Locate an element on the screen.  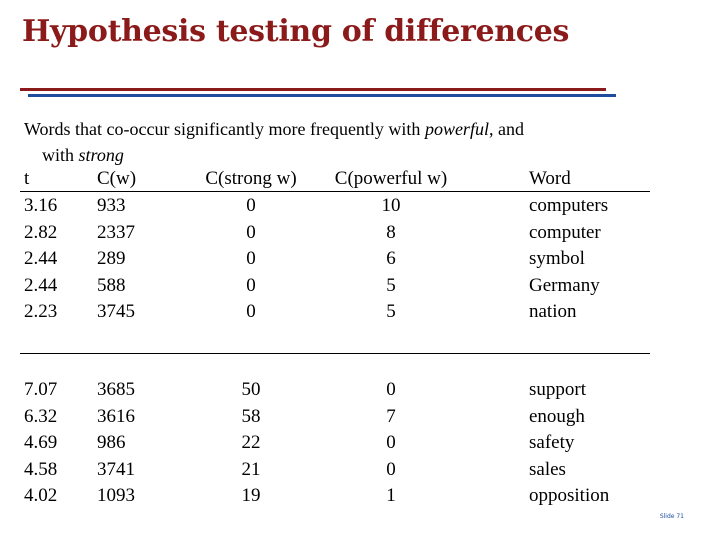
cell-count-w: 289 is located at coordinates (111, 258).